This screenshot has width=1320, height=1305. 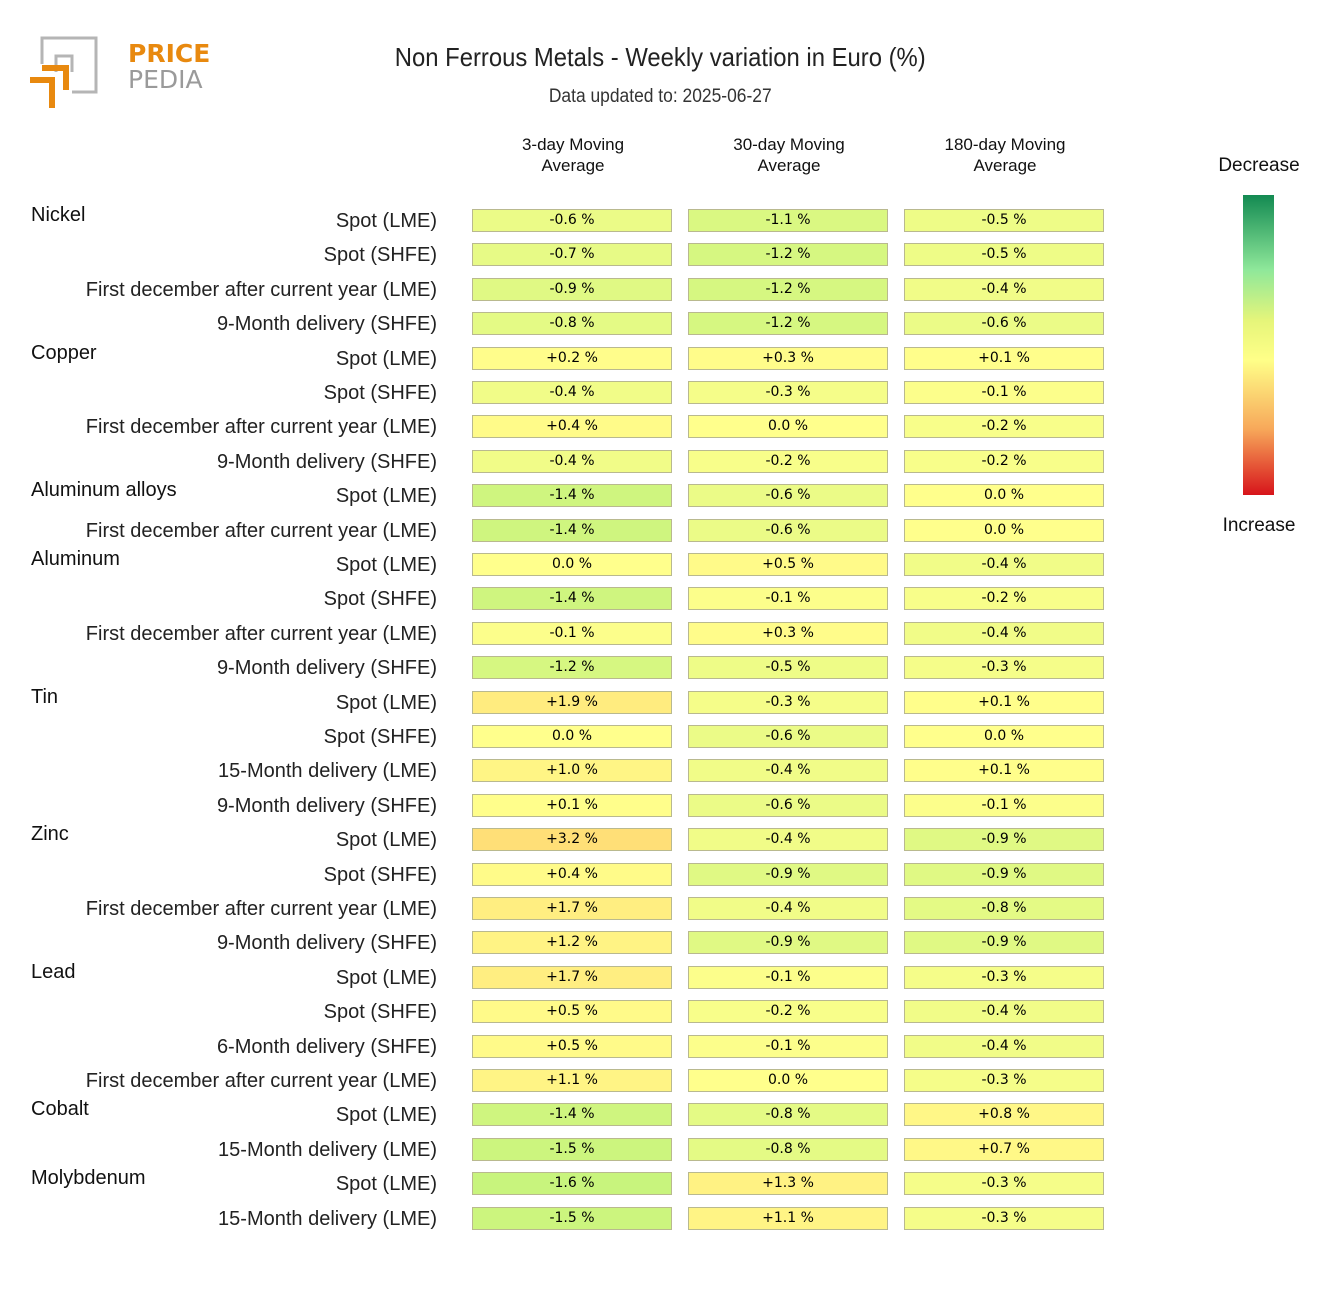 I want to click on heatmap-cell: +0.8 %, so click(x=1004, y=1115).